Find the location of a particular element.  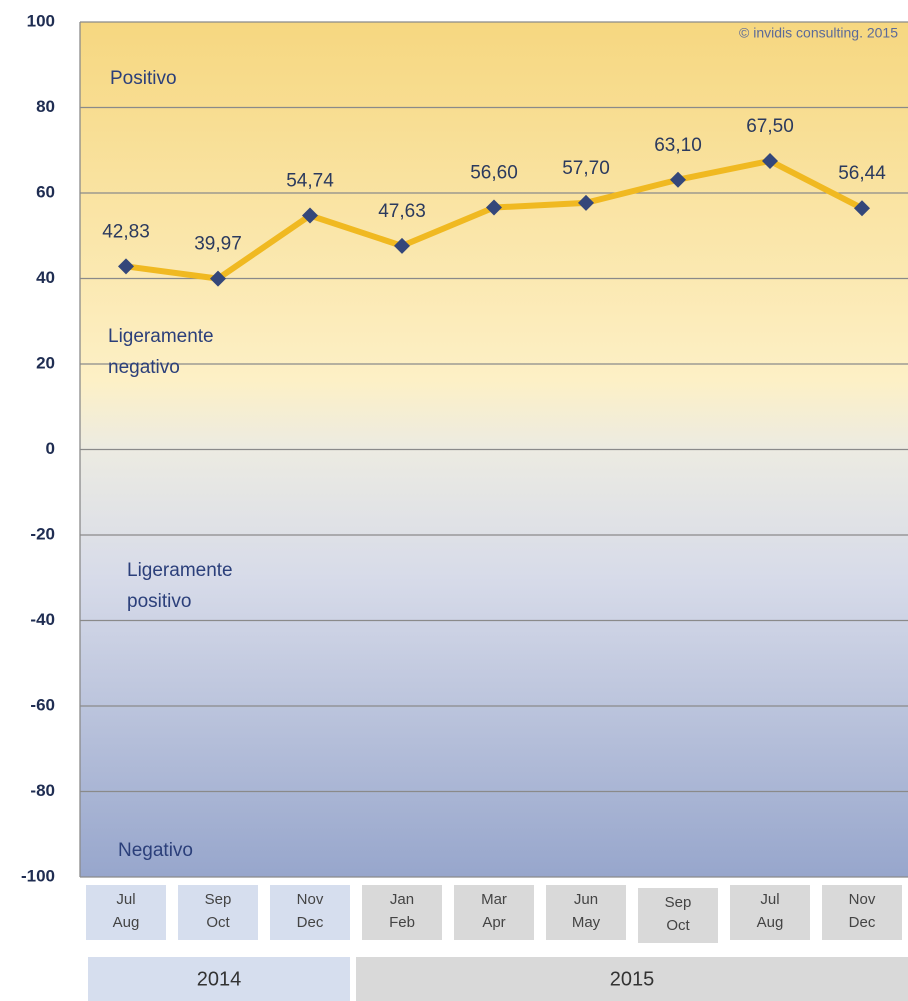

y-tick-label: -80 is located at coordinates (42, 790).